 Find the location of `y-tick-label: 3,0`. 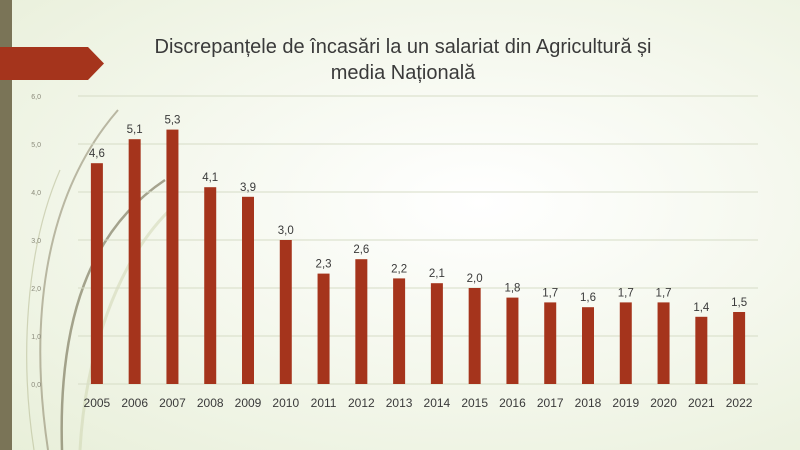

y-tick-label: 3,0 is located at coordinates (36, 241).